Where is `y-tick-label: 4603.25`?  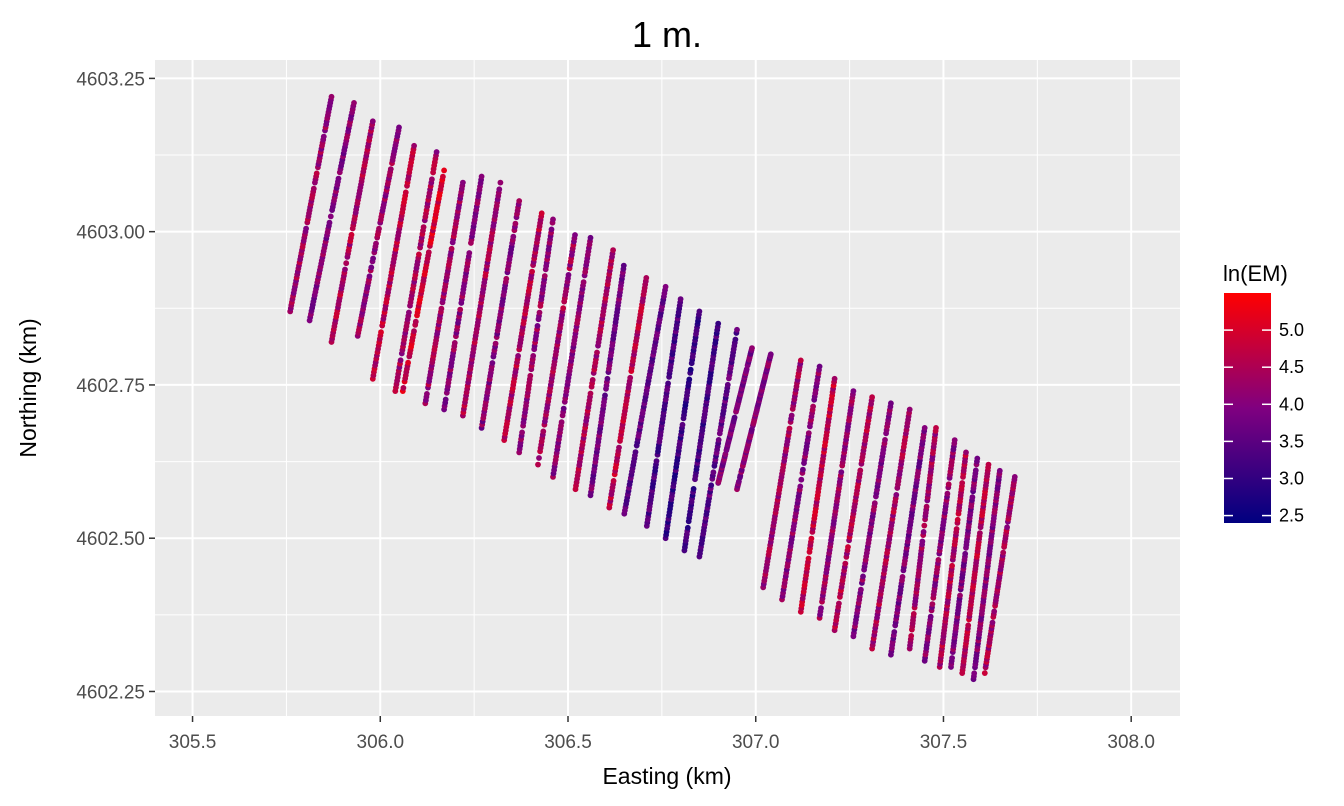 y-tick-label: 4603.25 is located at coordinates (110, 79).